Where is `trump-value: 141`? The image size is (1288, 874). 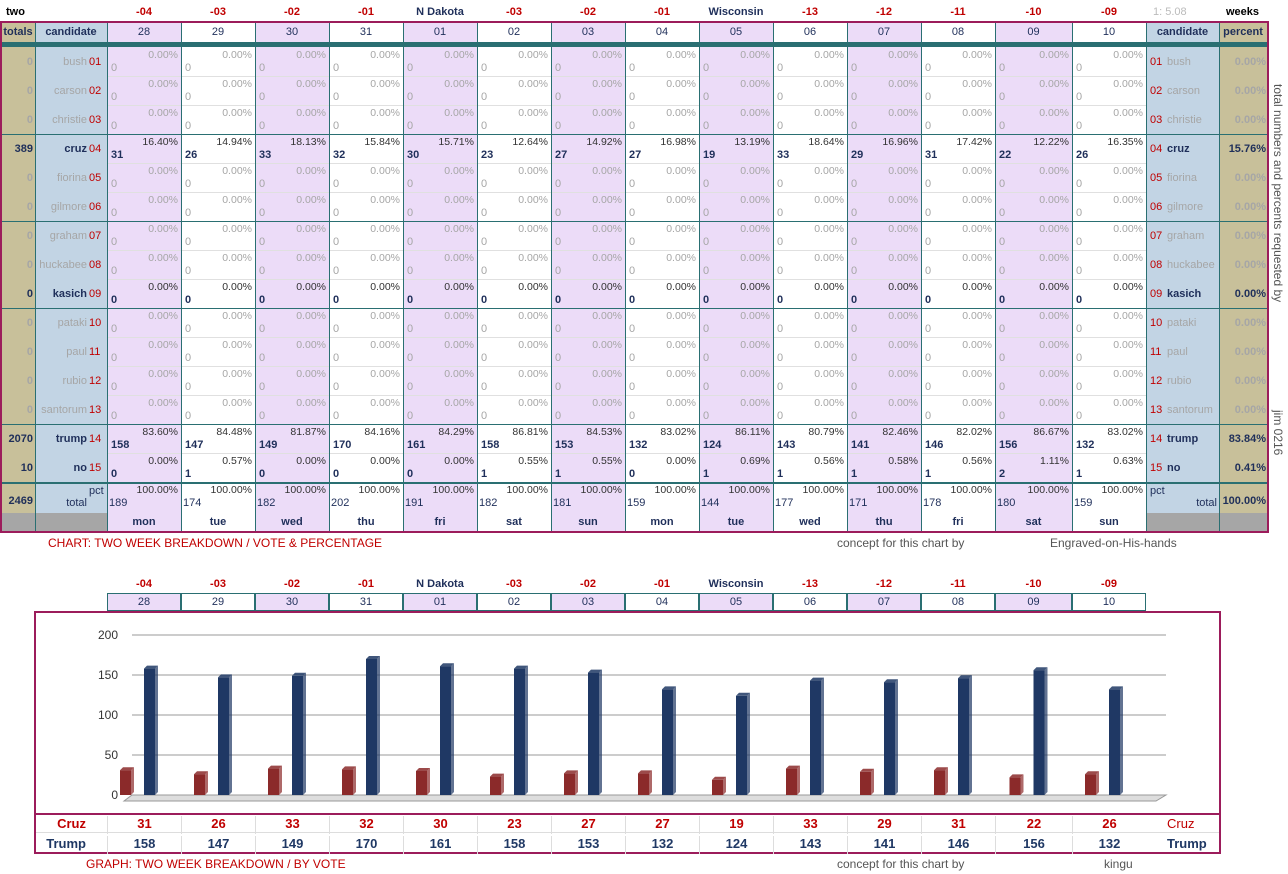
trump-value: 141 is located at coordinates (884, 845).